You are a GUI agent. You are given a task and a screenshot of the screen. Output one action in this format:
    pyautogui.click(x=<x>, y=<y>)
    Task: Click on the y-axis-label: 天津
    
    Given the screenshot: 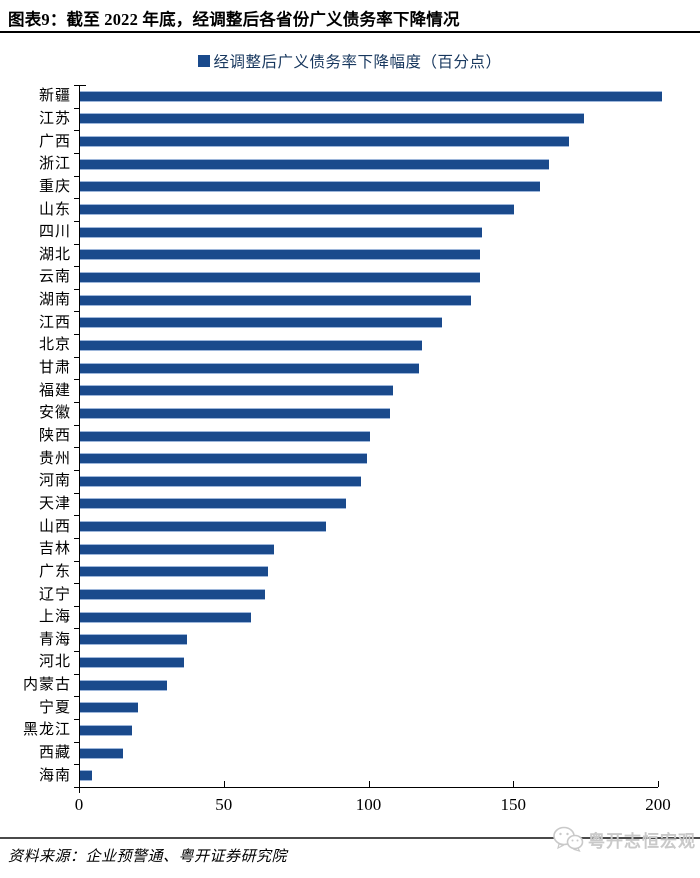 What is the action you would take?
    pyautogui.click(x=54, y=503)
    